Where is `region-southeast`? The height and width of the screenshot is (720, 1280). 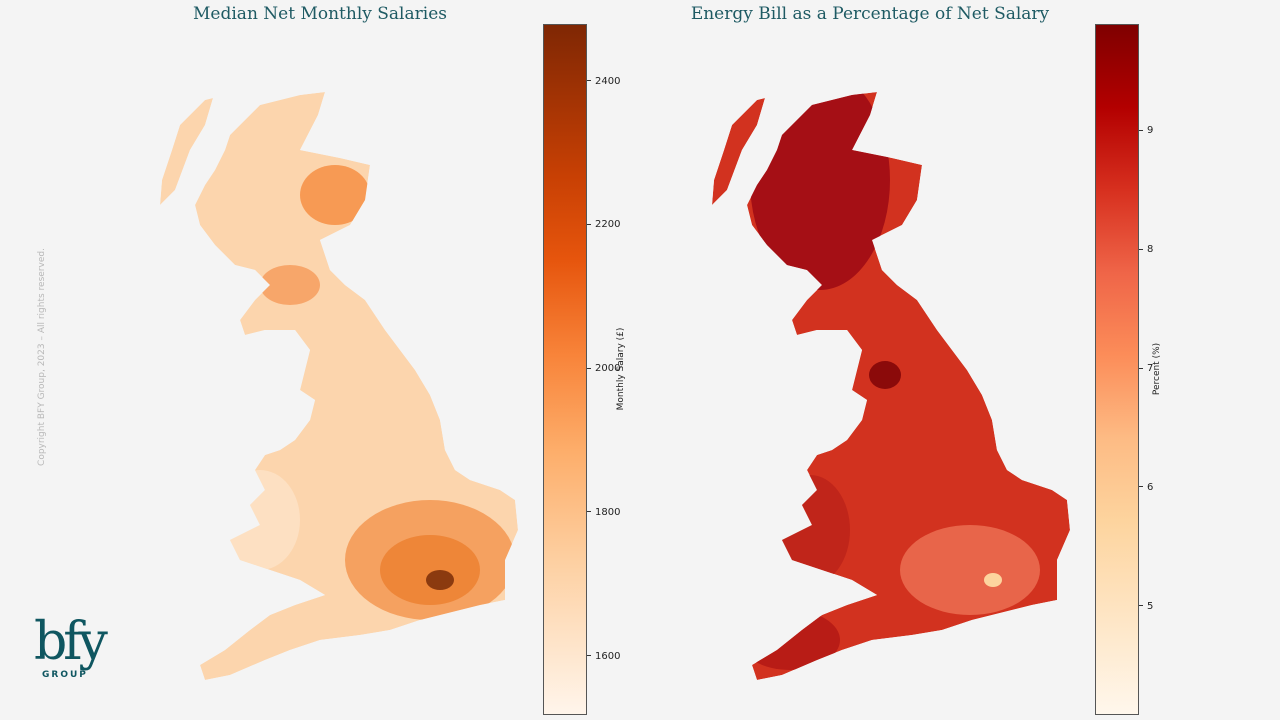
region-southeast is located at coordinates (970, 570).